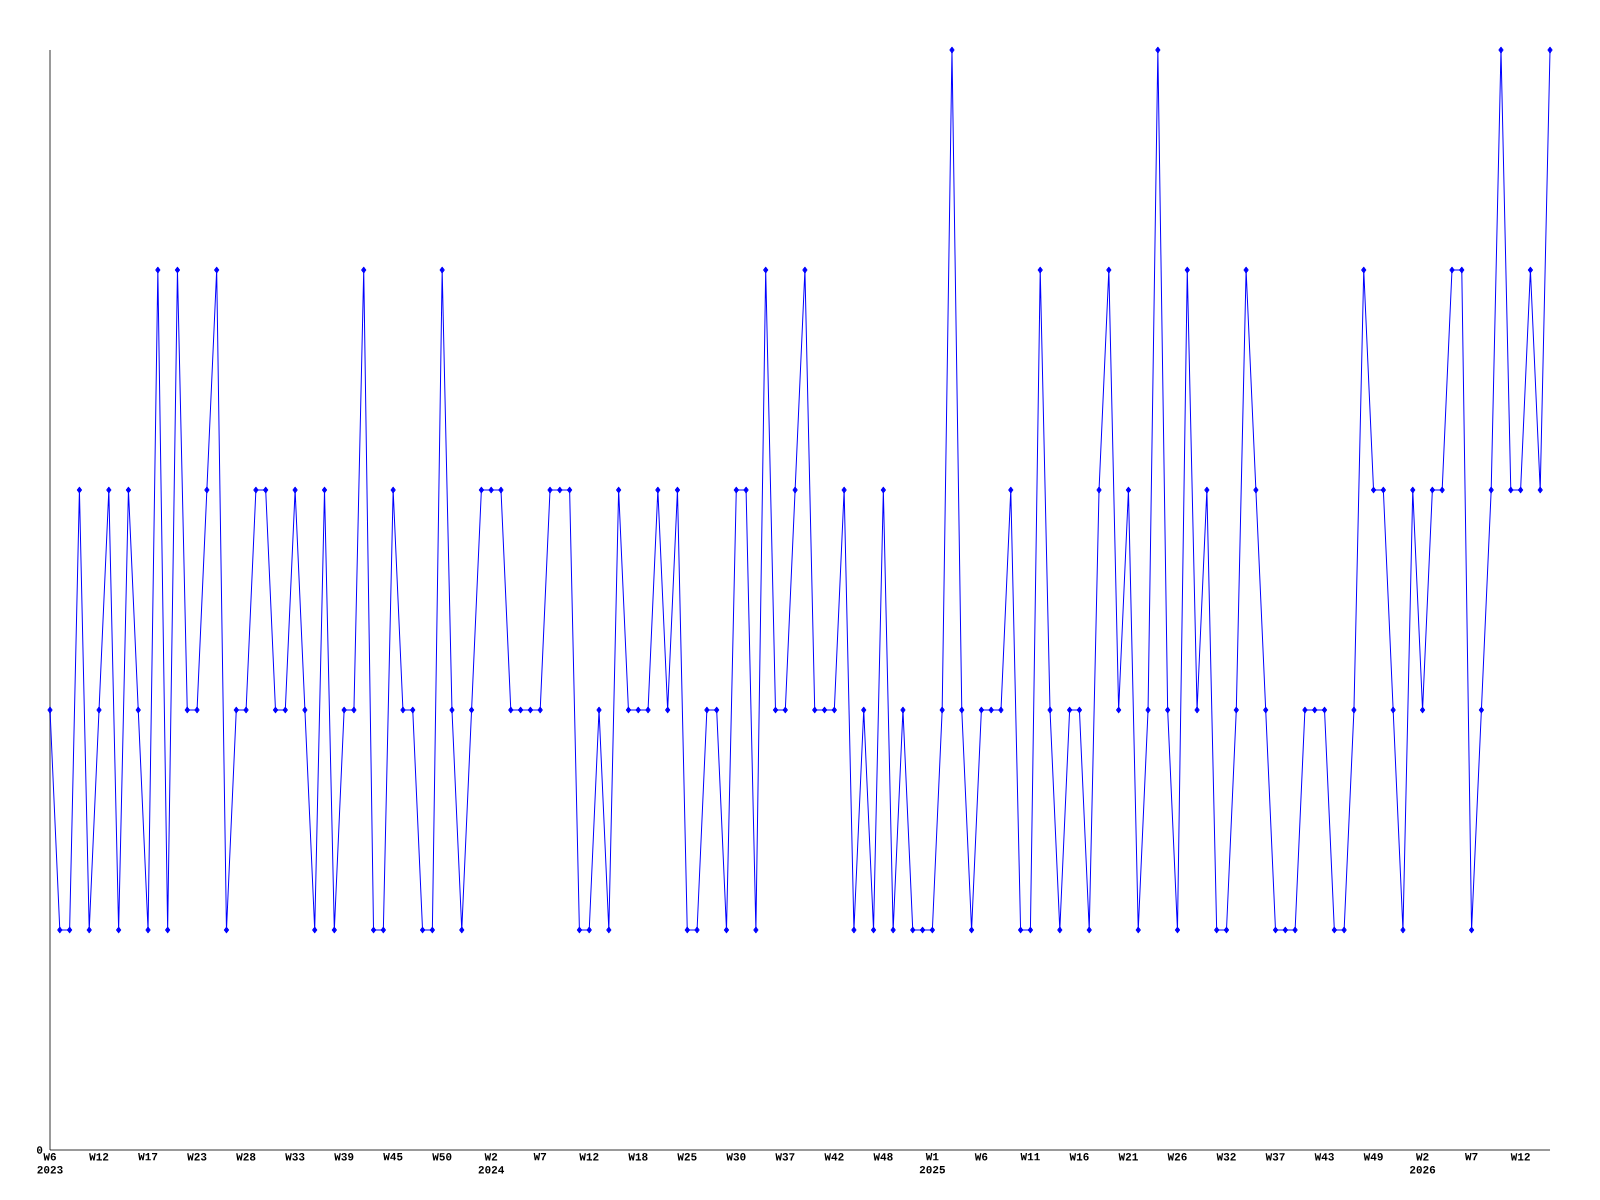  Describe the element at coordinates (1373, 1157) in the screenshot. I see `x-tick-label: W49` at that location.